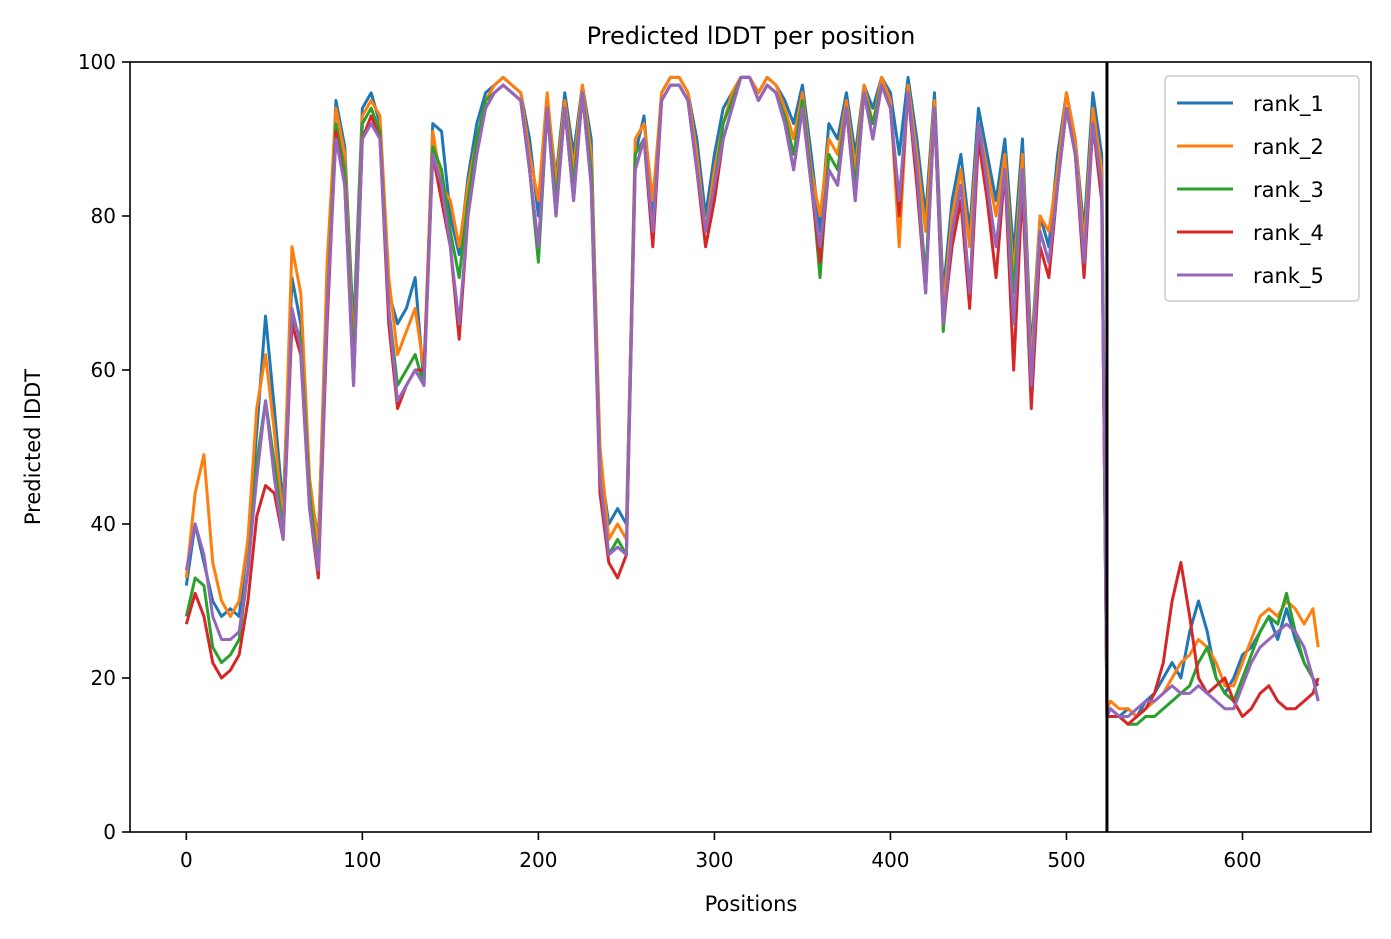  What do you see at coordinates (1288, 233) in the screenshot?
I see `legend-label-rank_4: rank_4` at bounding box center [1288, 233].